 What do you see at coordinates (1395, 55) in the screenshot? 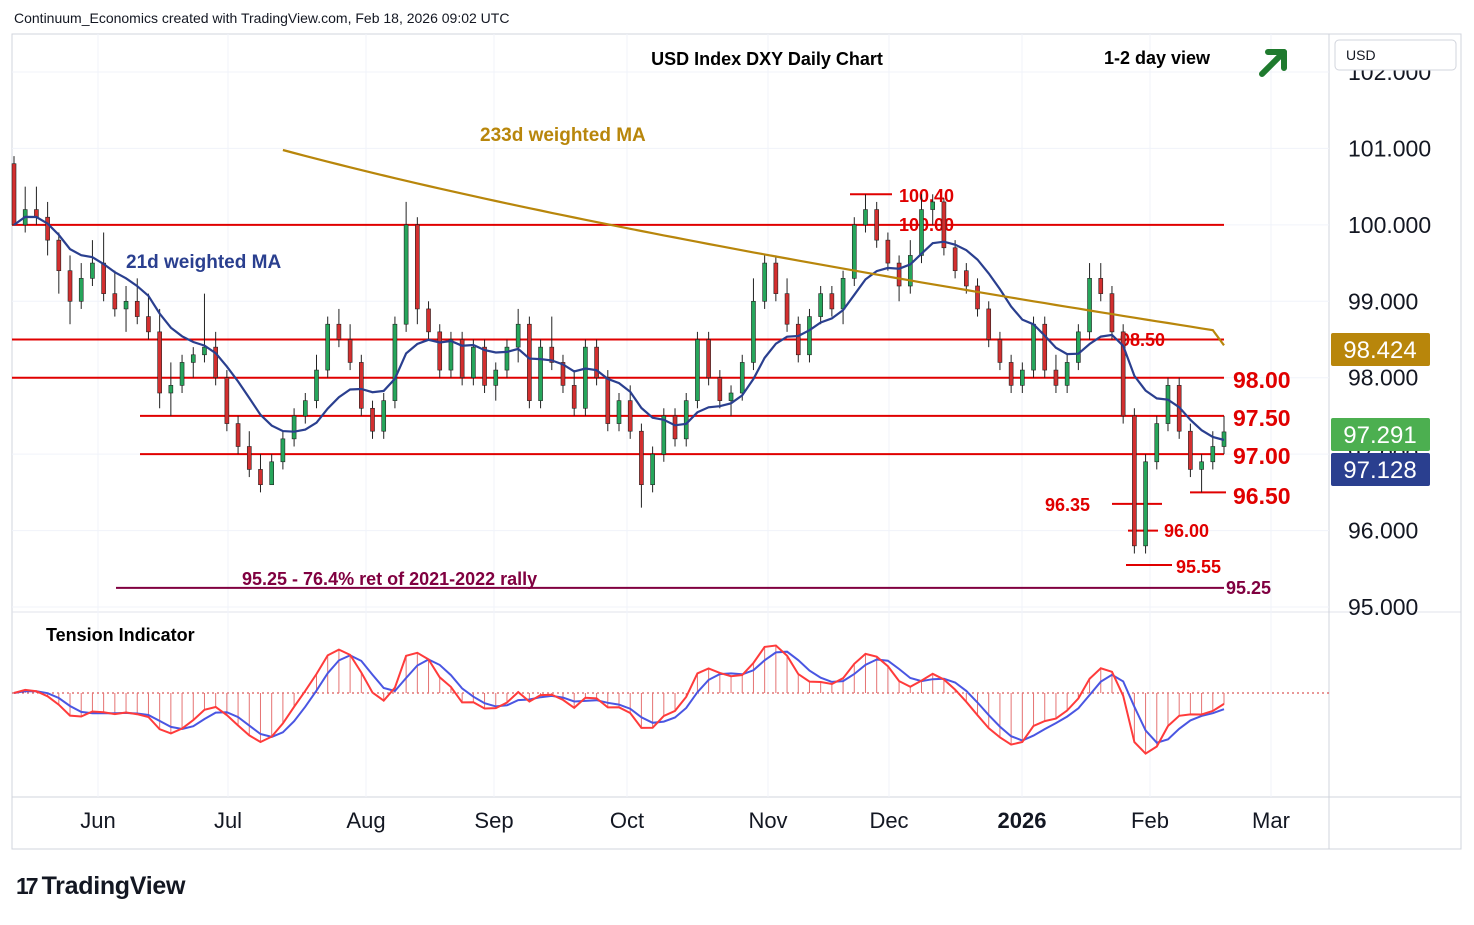
I see `symbol-box` at bounding box center [1395, 55].